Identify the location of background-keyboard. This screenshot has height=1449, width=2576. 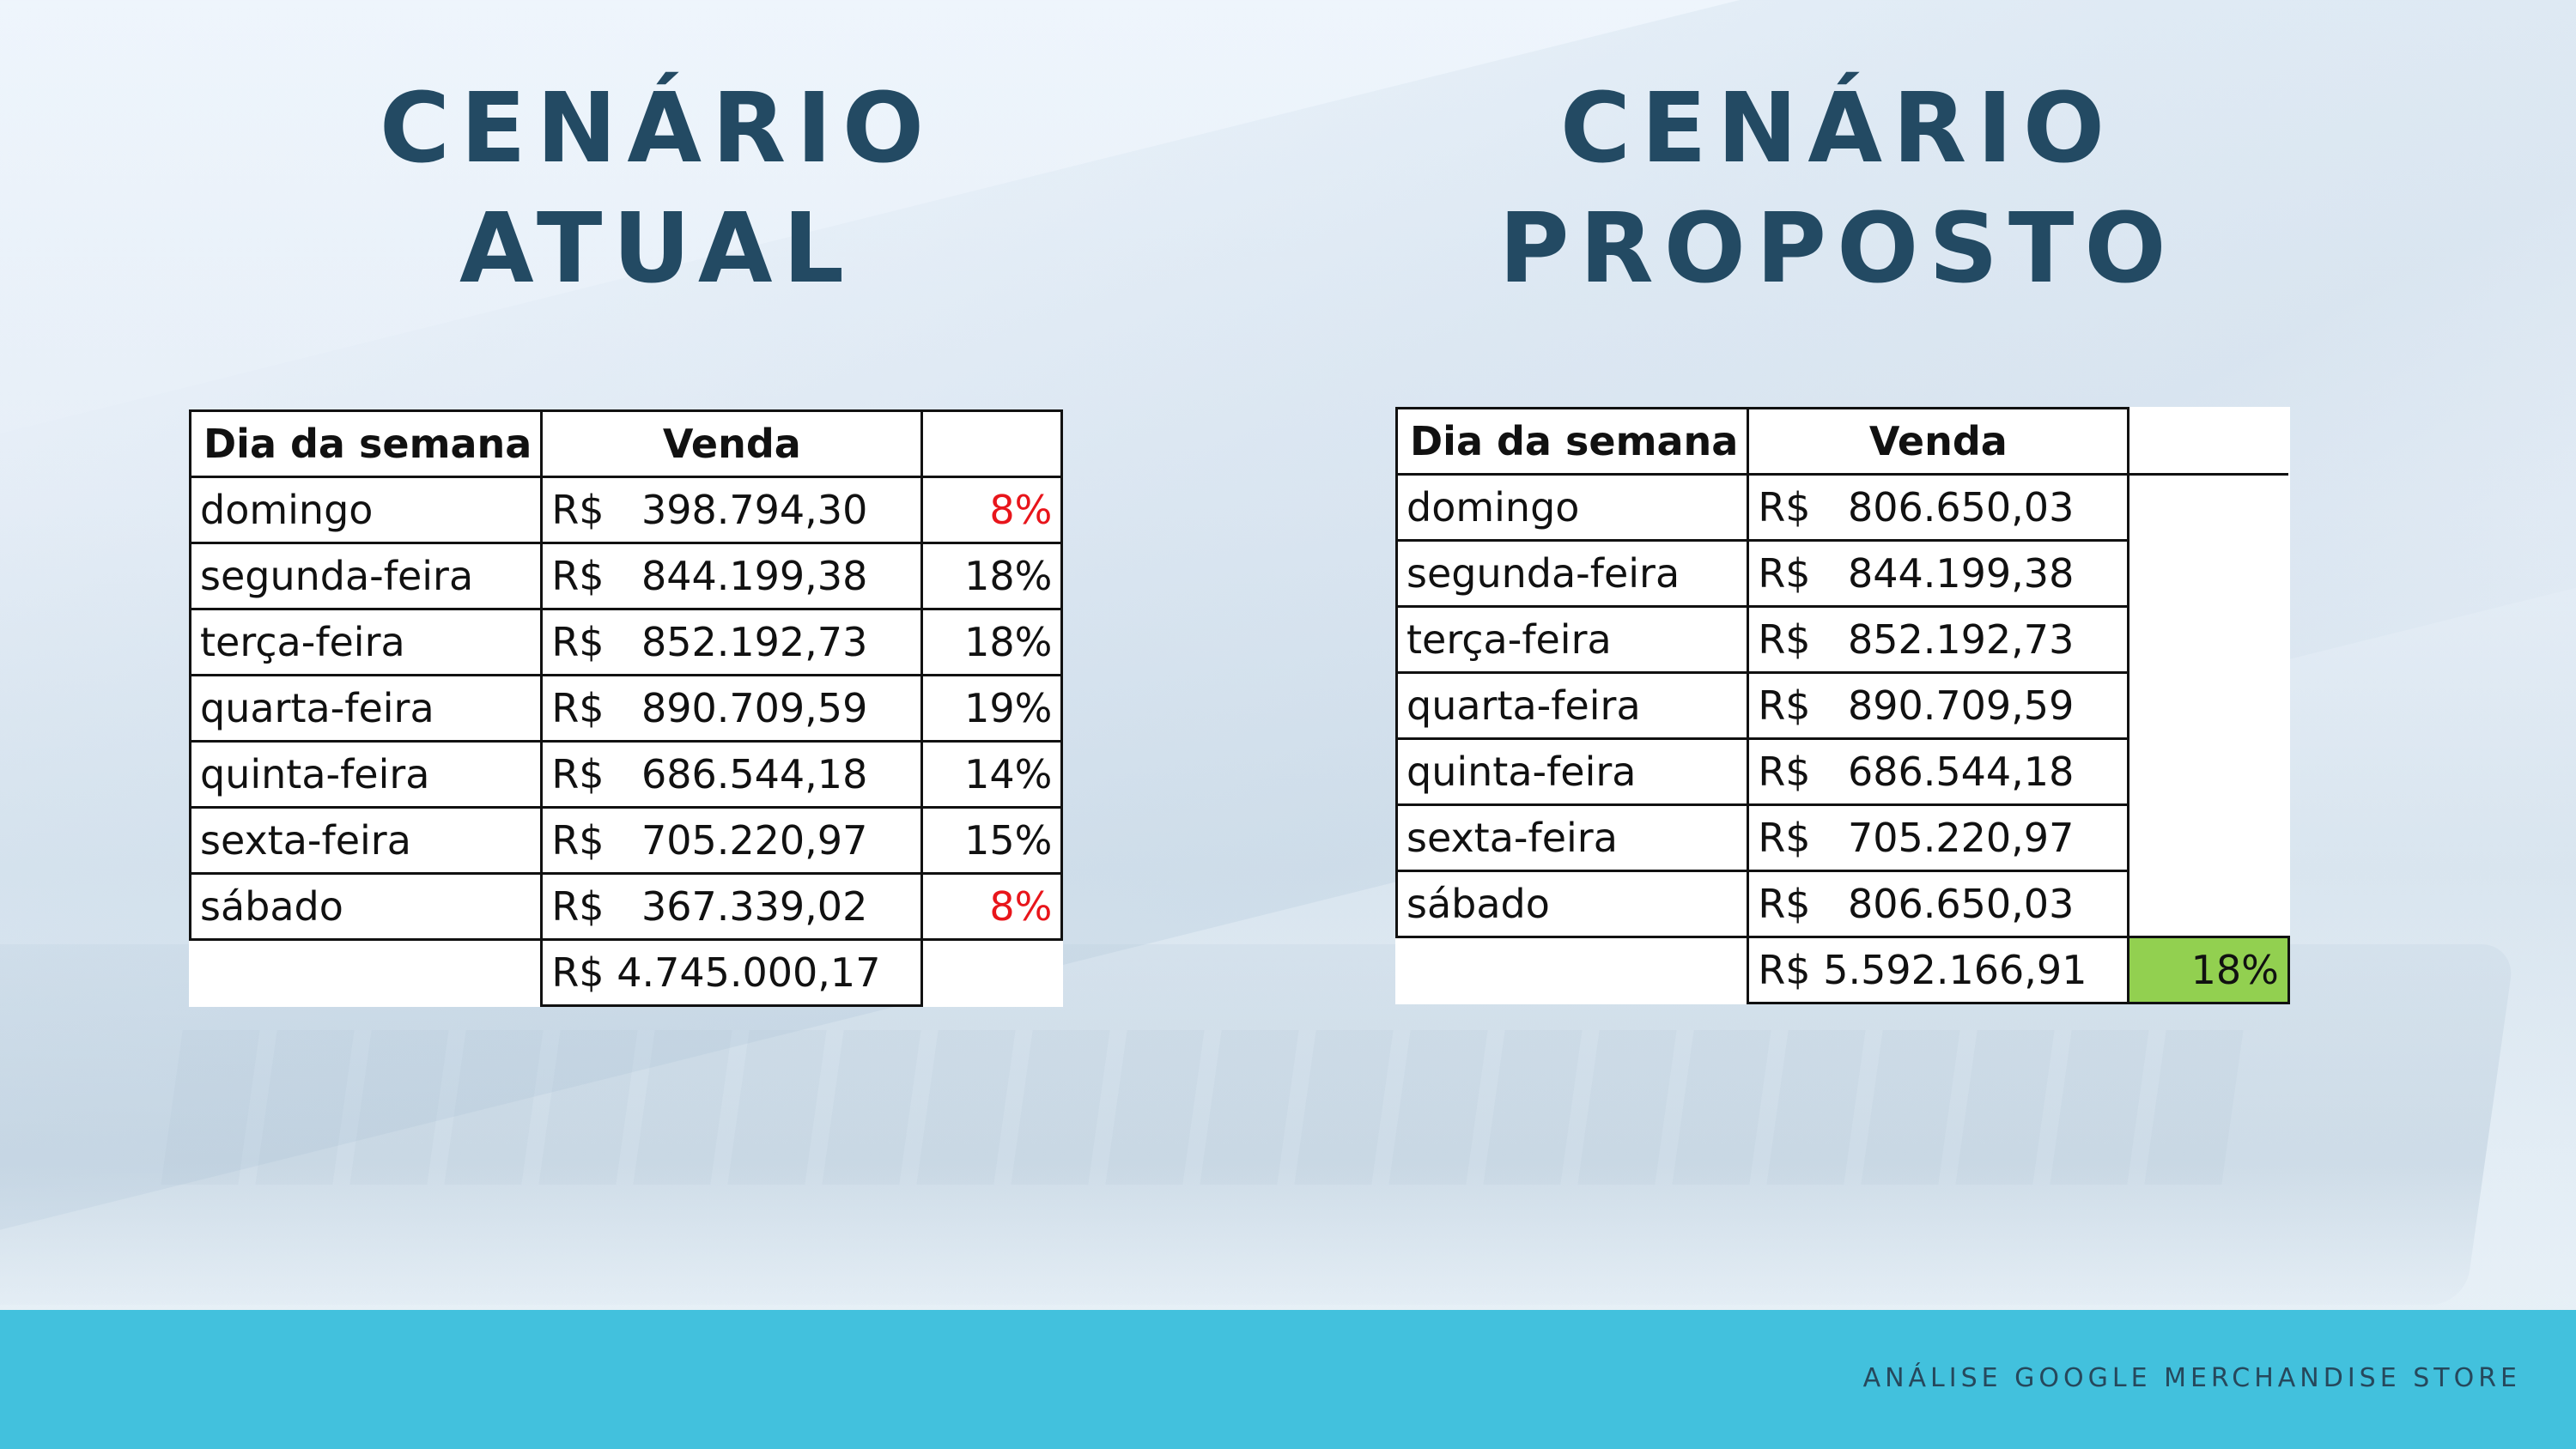
(1202, 1107).